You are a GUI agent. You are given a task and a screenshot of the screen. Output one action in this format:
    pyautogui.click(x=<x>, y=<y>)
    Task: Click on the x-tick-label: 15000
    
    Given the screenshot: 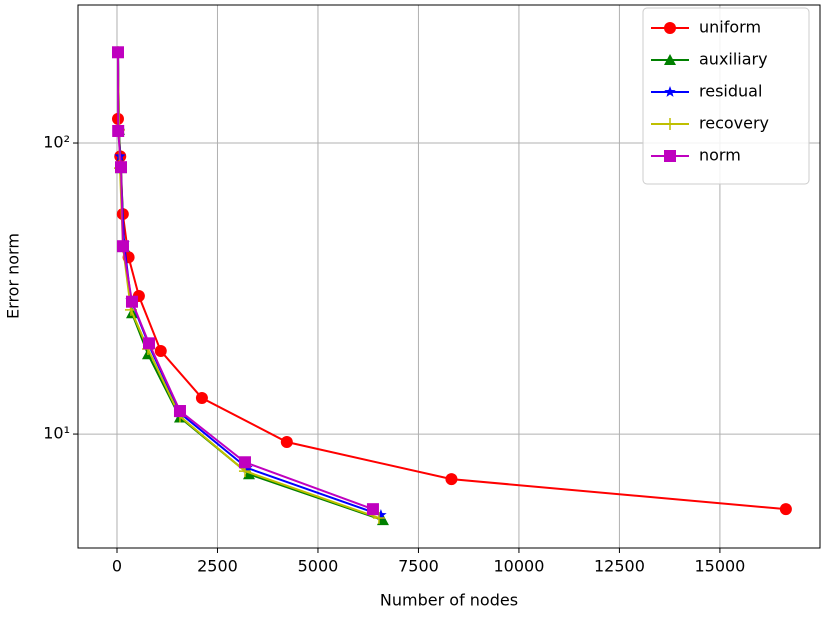 What is the action you would take?
    pyautogui.click(x=719, y=566)
    